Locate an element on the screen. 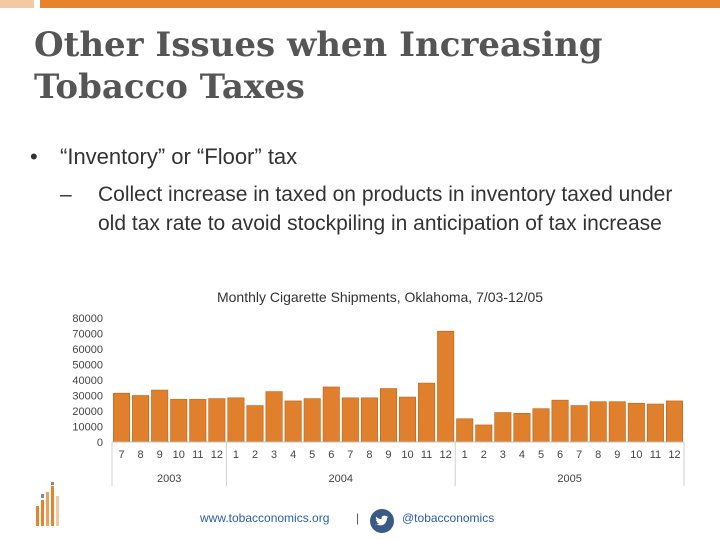 This screenshot has width=720, height=540. y-tick-label: 80000 is located at coordinates (87, 319).